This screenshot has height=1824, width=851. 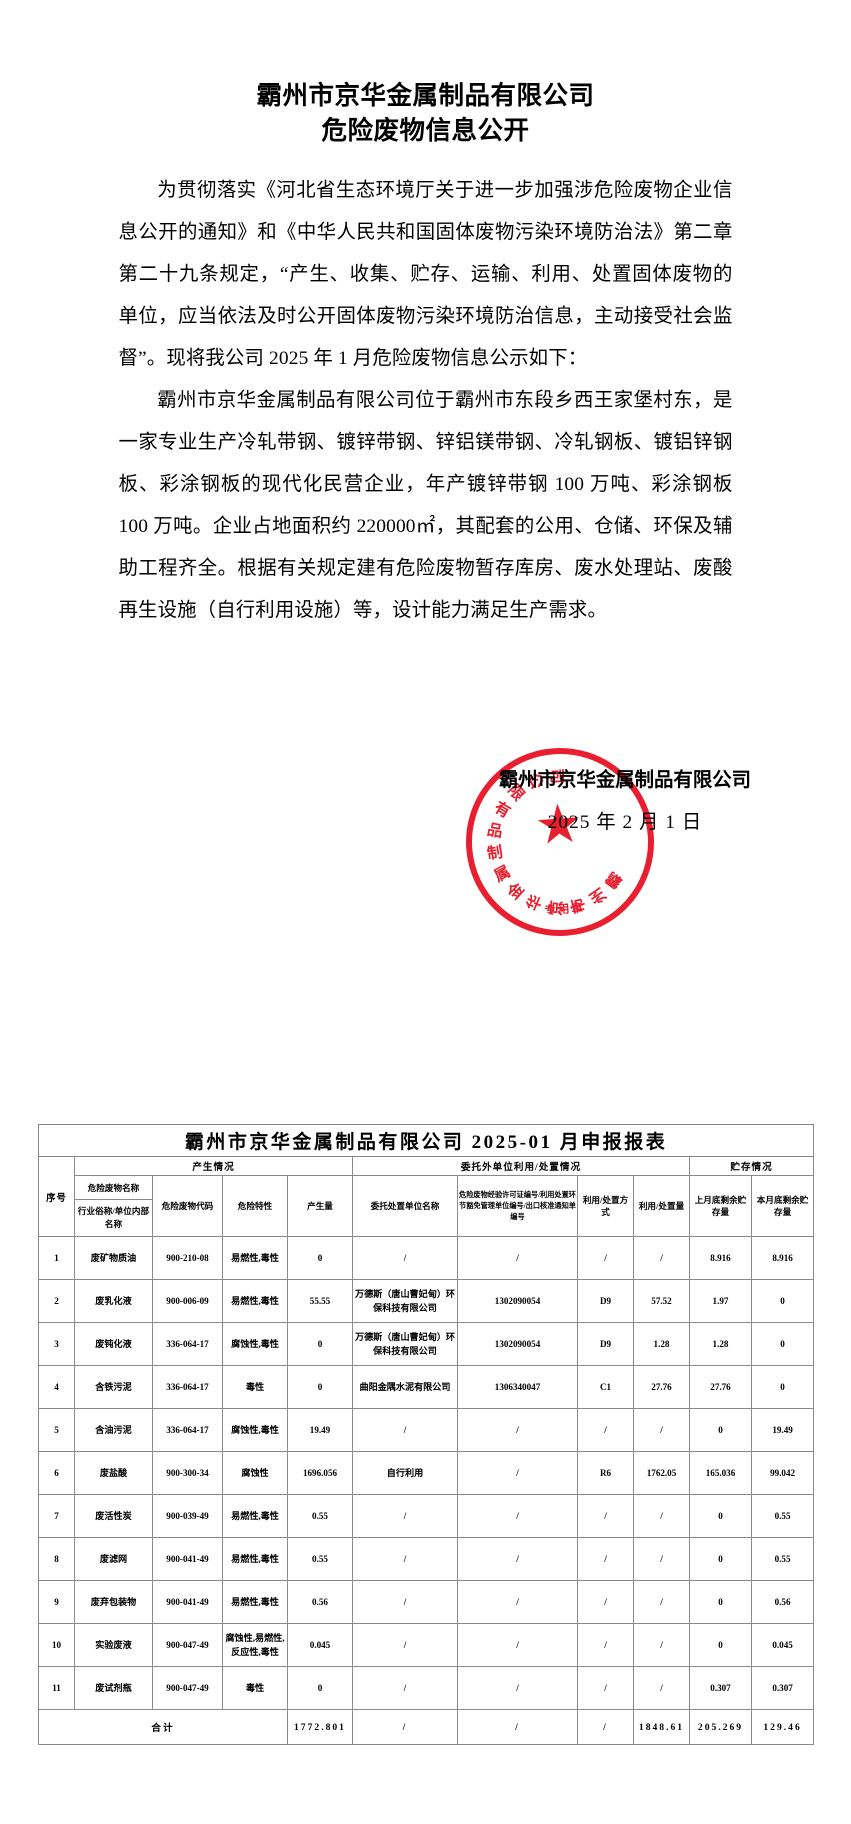 What do you see at coordinates (625, 822) in the screenshot?
I see `signature-date: 2025 年 2 月 1 日` at bounding box center [625, 822].